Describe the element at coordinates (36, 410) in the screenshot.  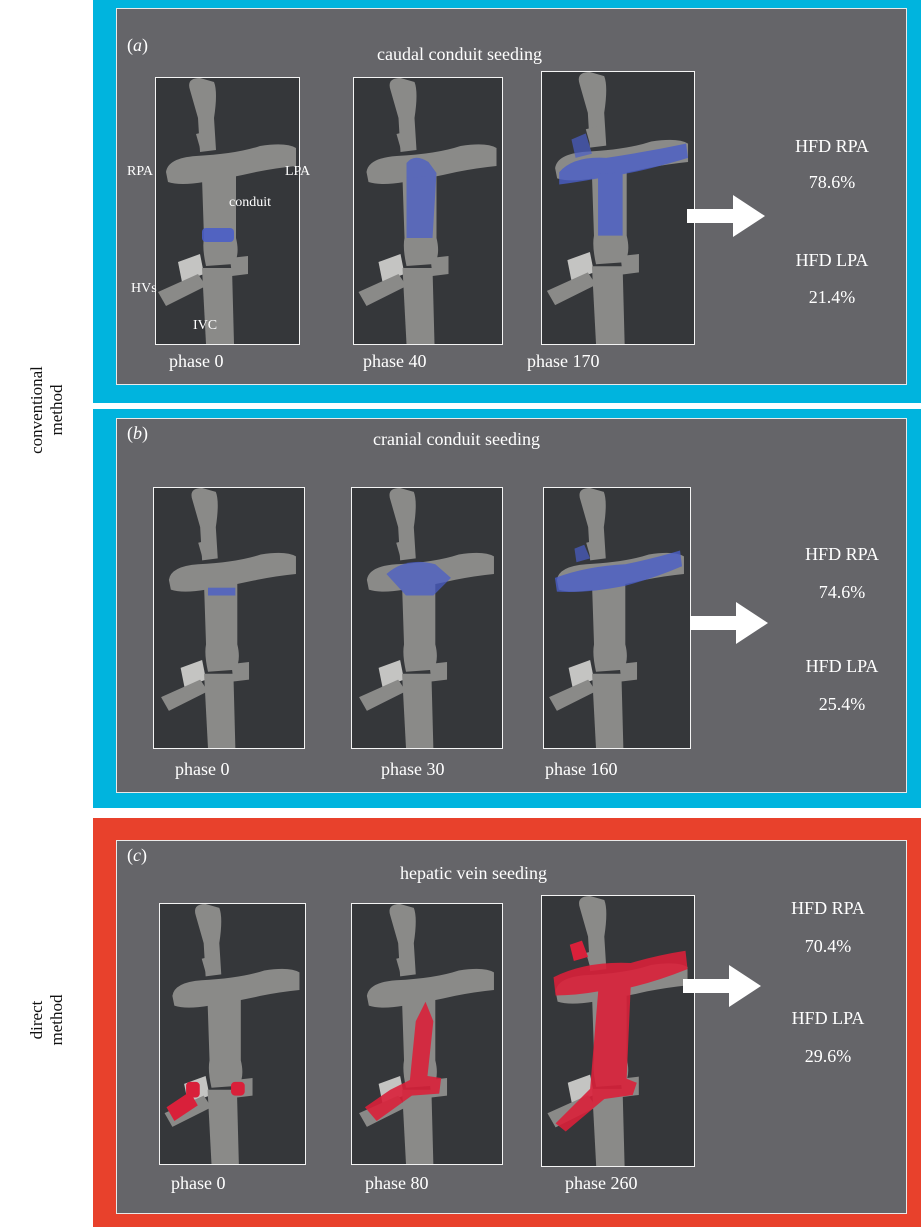
I see `side-label-line1: conventional` at that location.